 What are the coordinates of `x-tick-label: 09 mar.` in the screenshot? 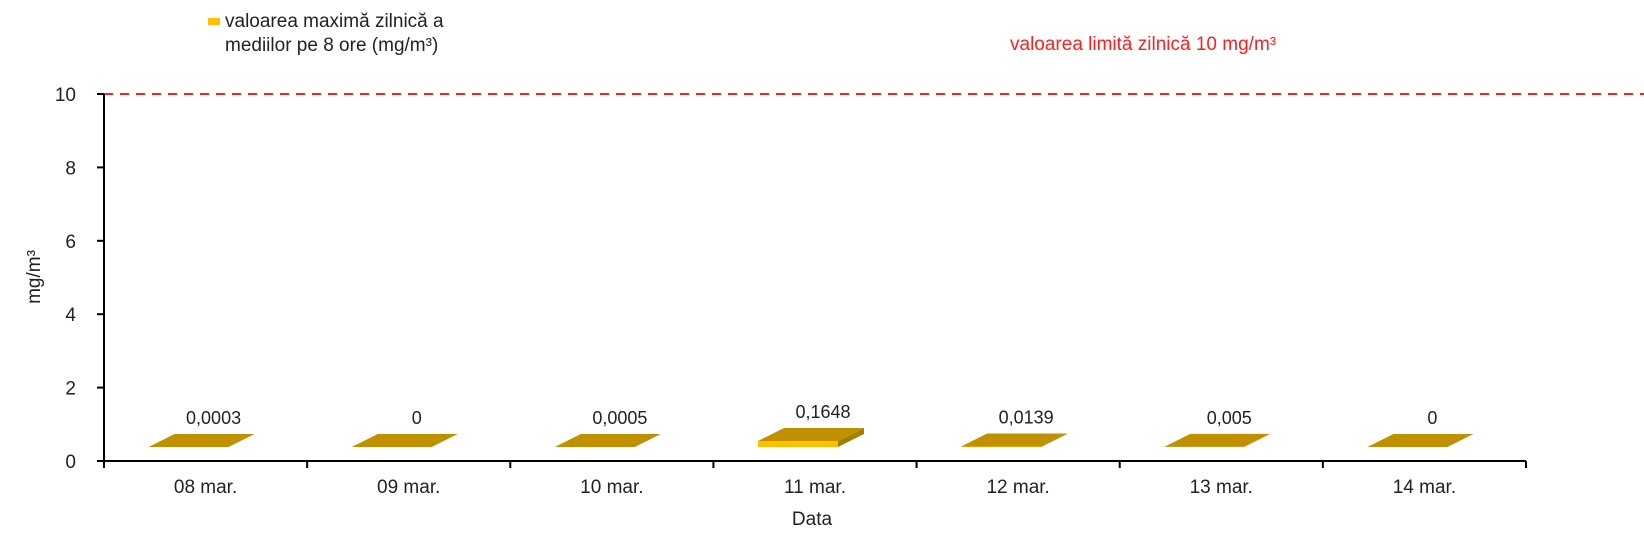 It's located at (408, 487).